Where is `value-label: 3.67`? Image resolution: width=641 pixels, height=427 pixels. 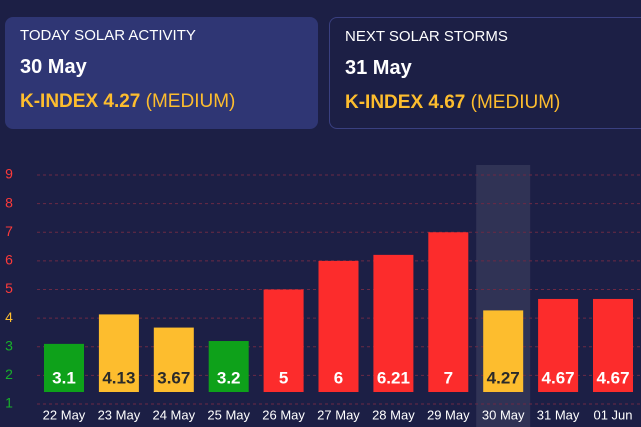
value-label: 3.67 is located at coordinates (173, 377).